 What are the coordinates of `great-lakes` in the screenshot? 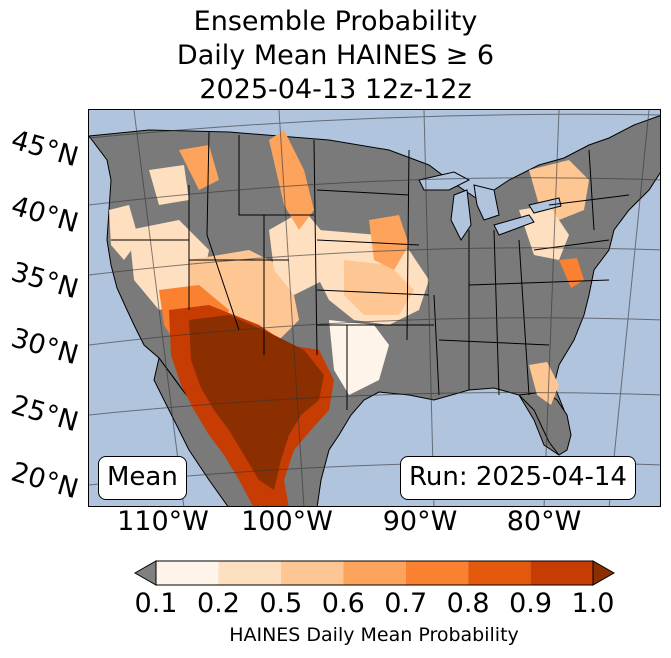 It's located at (490, 206).